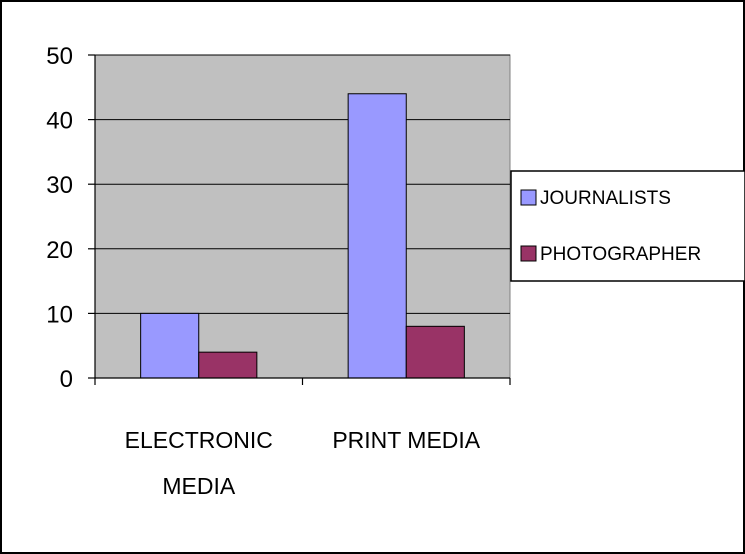 This screenshot has width=745, height=554. What do you see at coordinates (199, 440) in the screenshot?
I see `x-tick-label: ELECTRONIC` at bounding box center [199, 440].